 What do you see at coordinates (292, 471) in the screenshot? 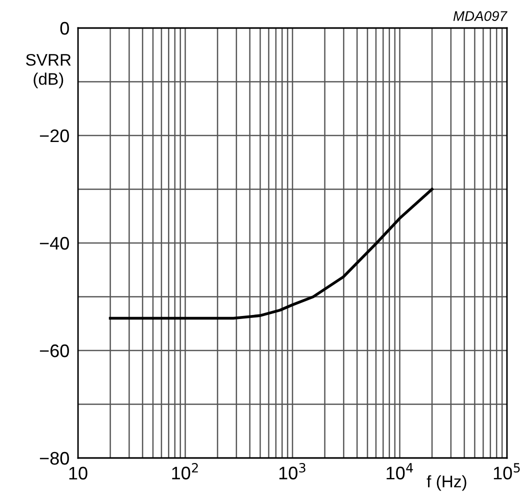
I see `x-tick-label: 10$^{3}$` at bounding box center [292, 471].